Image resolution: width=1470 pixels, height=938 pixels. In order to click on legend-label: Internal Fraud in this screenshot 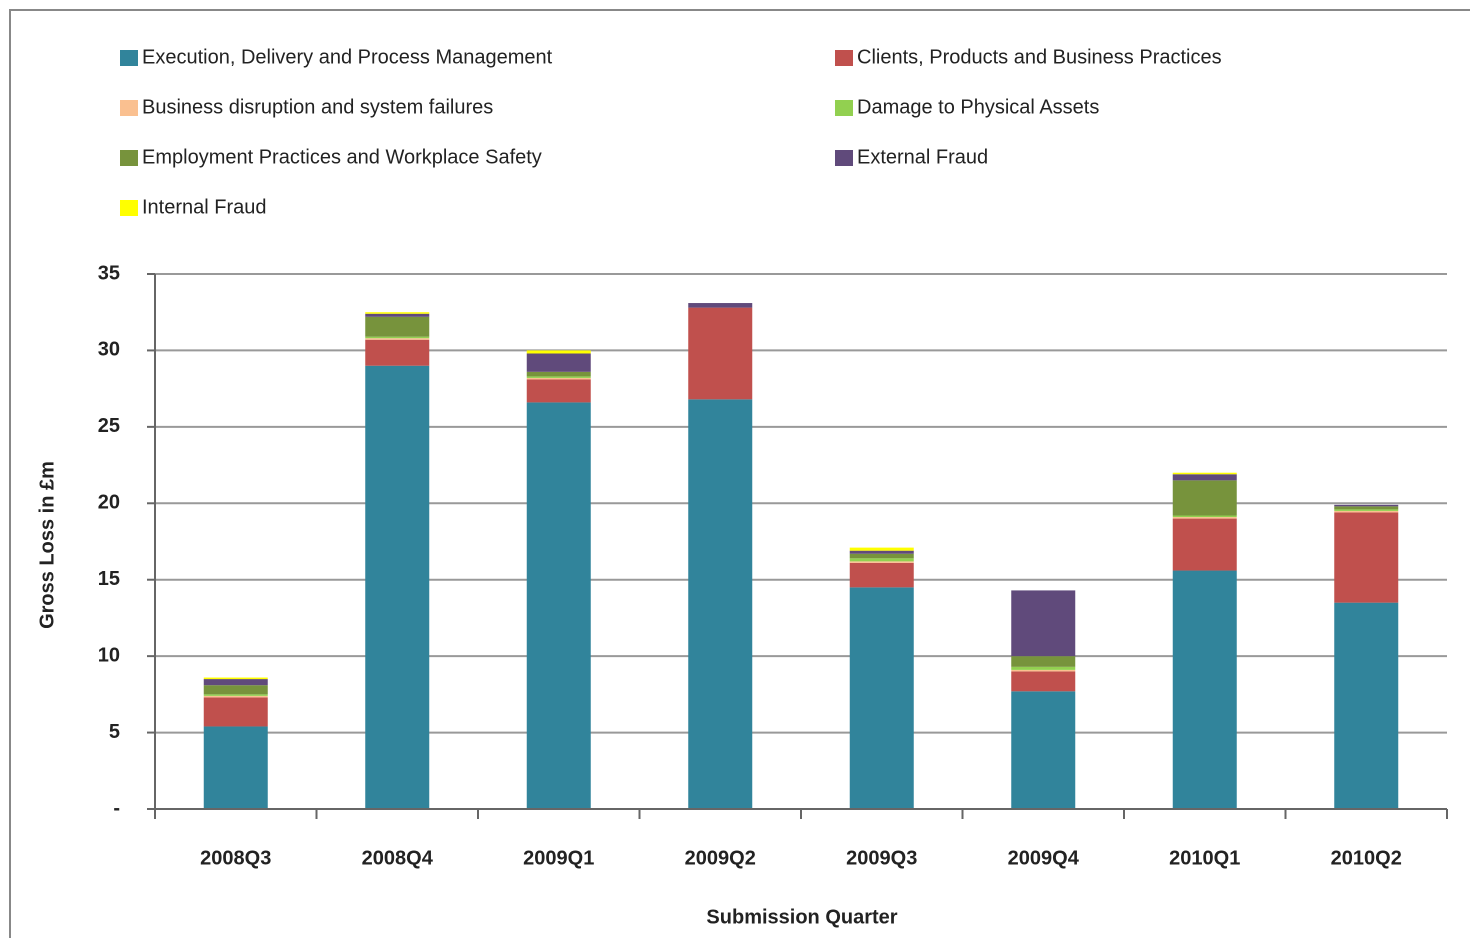, I will do `click(204, 207)`.